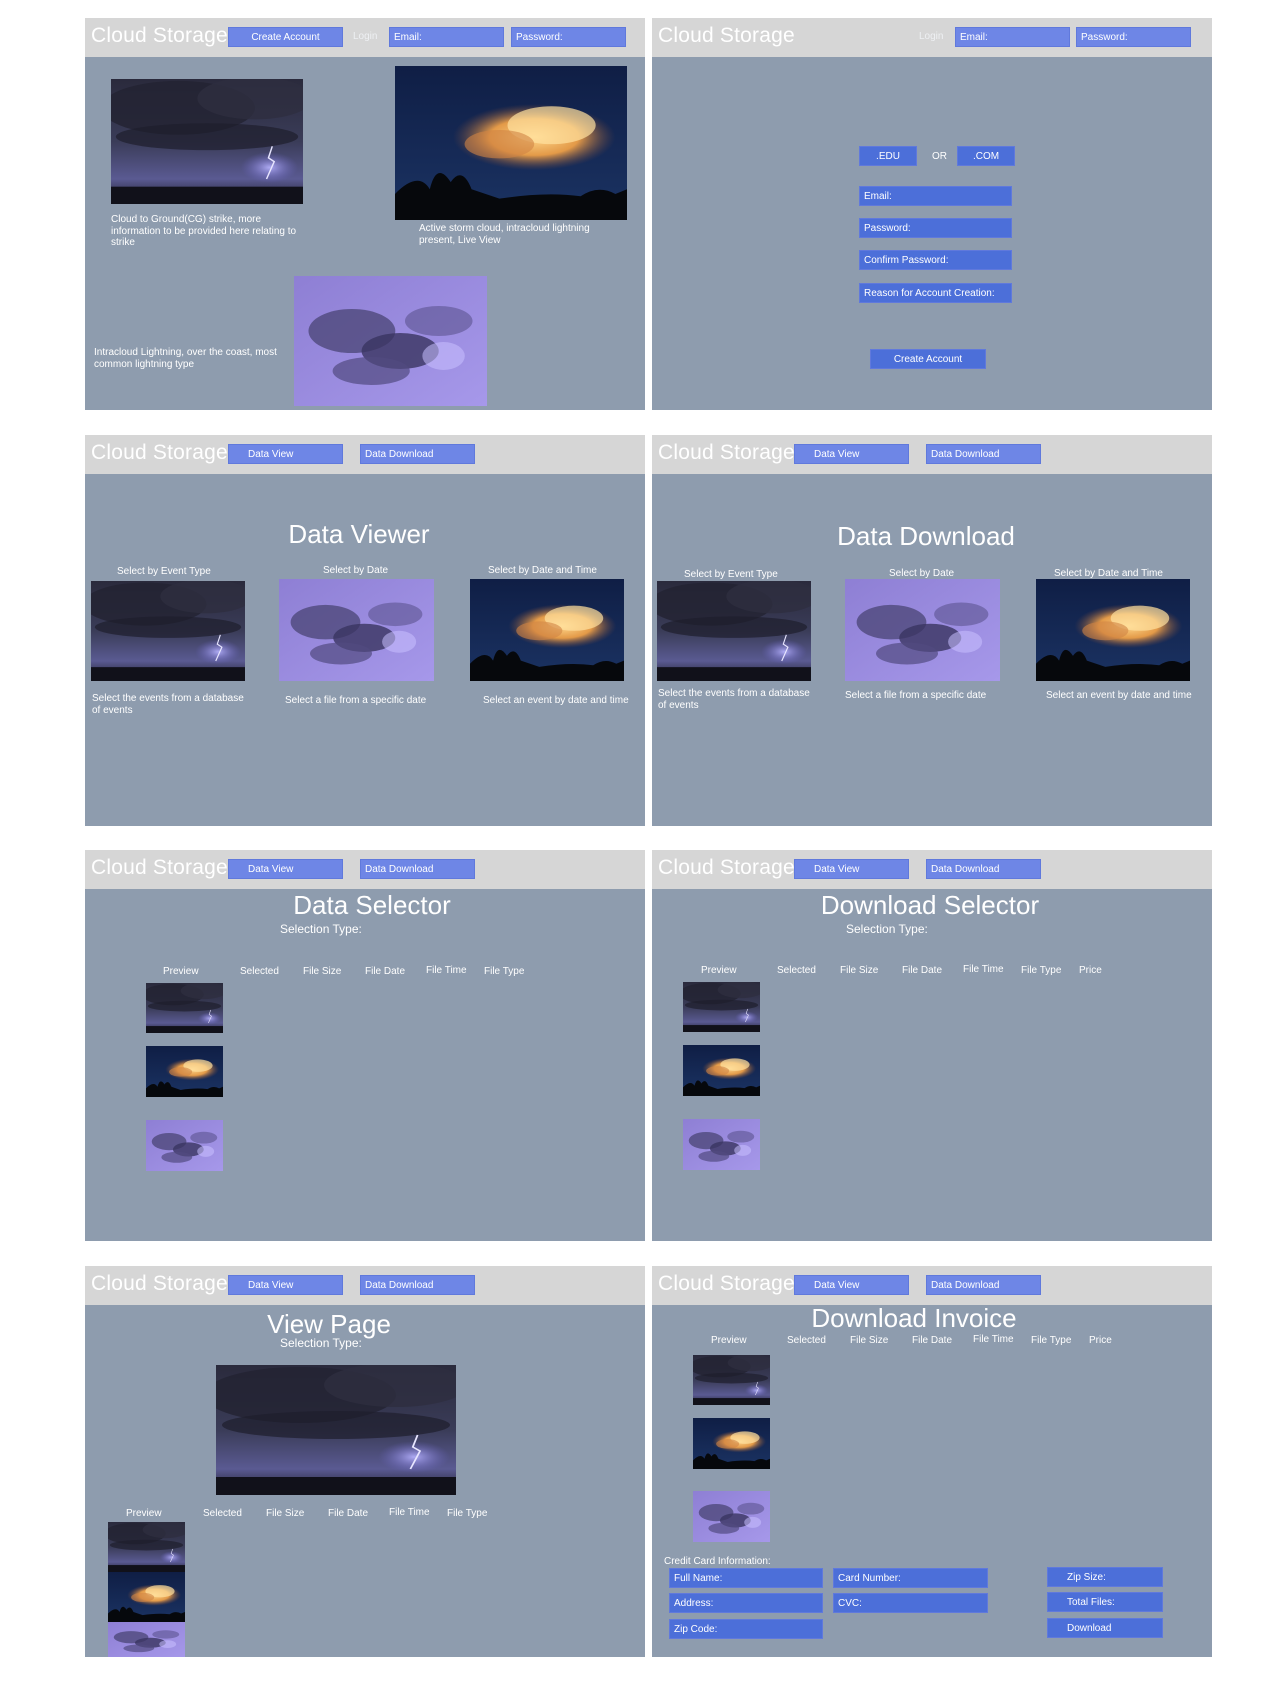 Image resolution: width=1284 pixels, height=1697 pixels. I want to click on create-account-button: Create Account, so click(285, 37).